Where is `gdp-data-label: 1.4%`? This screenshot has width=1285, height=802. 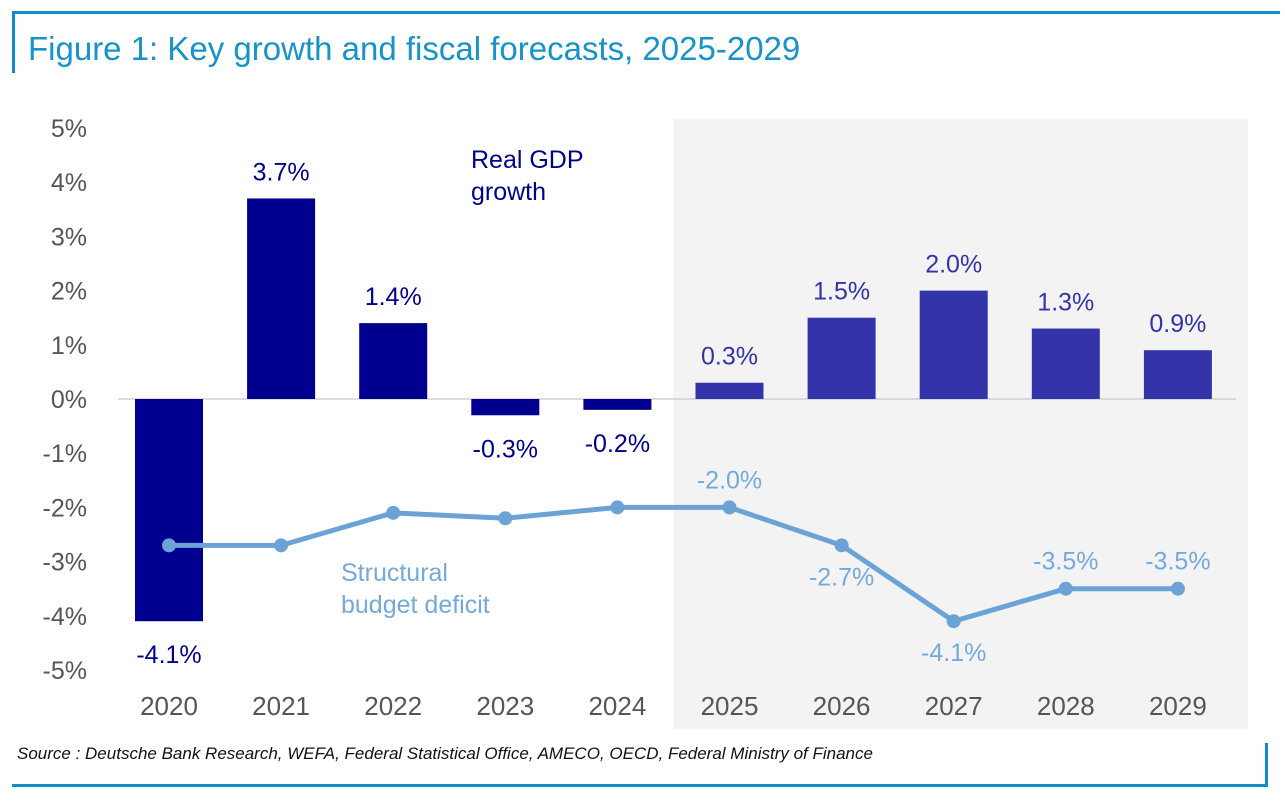 gdp-data-label: 1.4% is located at coordinates (393, 297).